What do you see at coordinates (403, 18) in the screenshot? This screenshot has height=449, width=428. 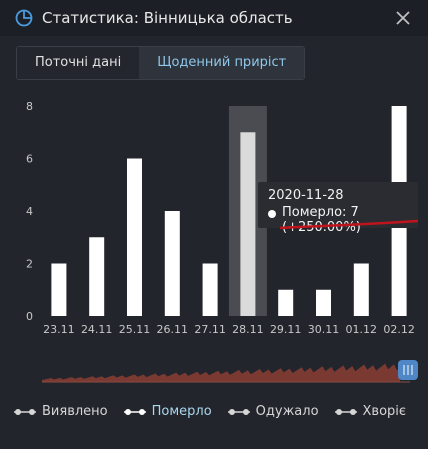 I see `close-icon` at bounding box center [403, 18].